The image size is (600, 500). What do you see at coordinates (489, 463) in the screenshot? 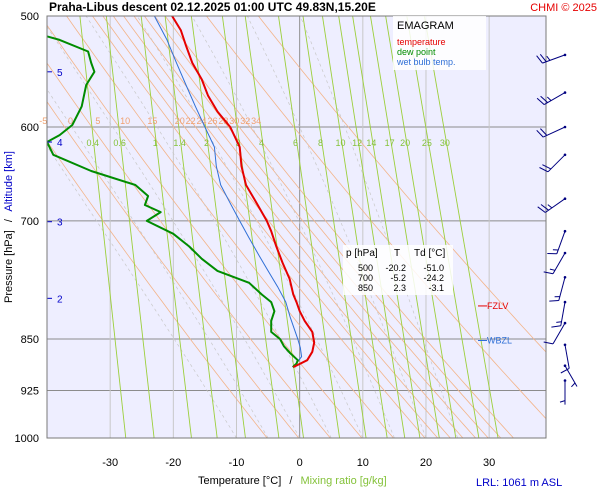
I see `temperature-tick-label: 30` at bounding box center [489, 463].